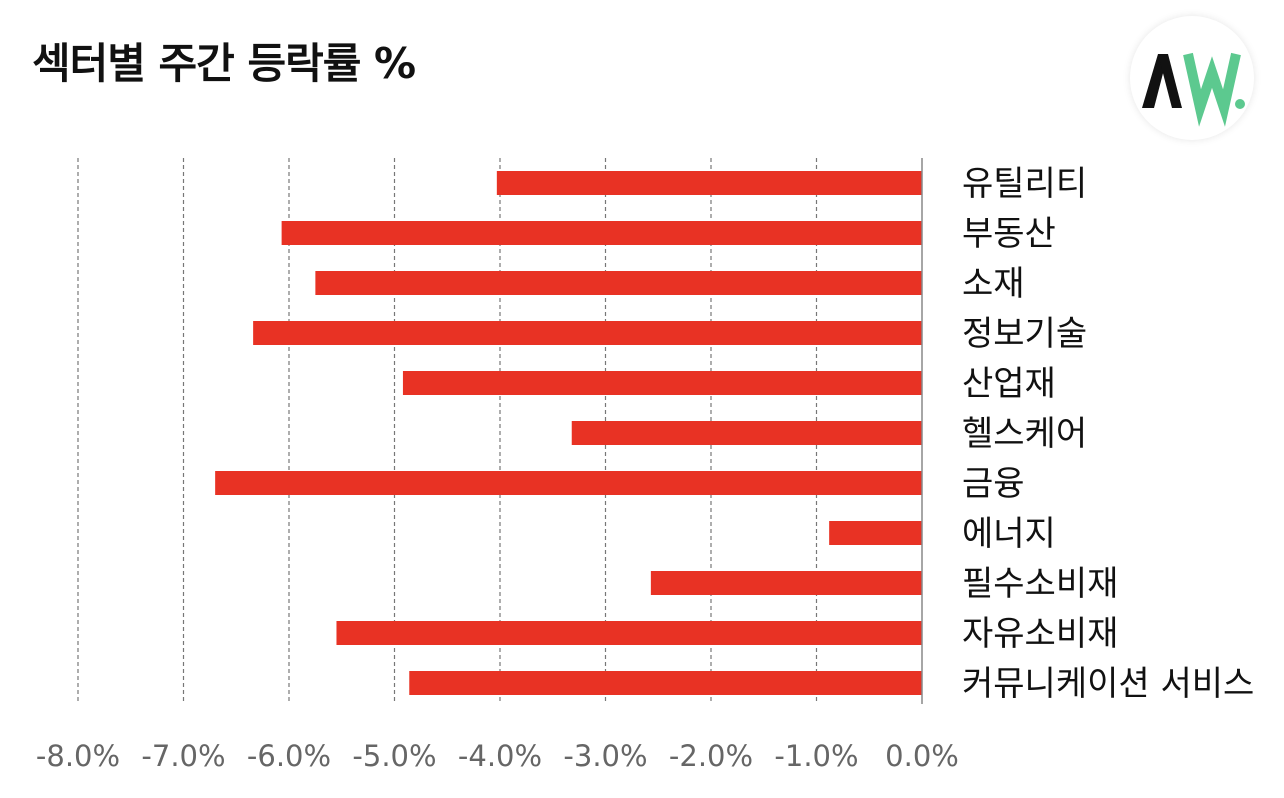  Describe the element at coordinates (1240, 104) in the screenshot. I see `logo-dot` at that location.